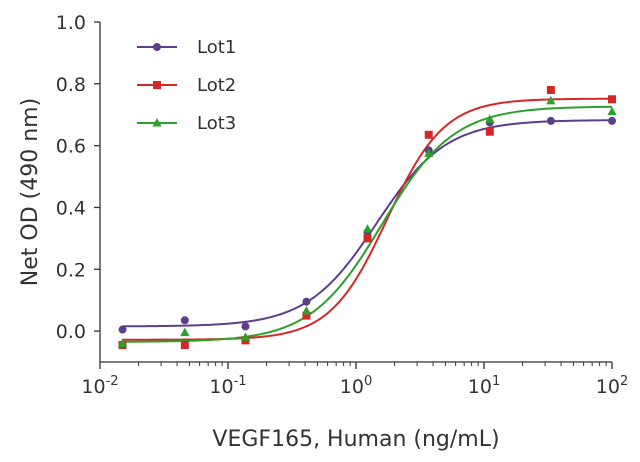  I want to click on legend: Lot1 Lot2 Lot3, so click(186, 85).